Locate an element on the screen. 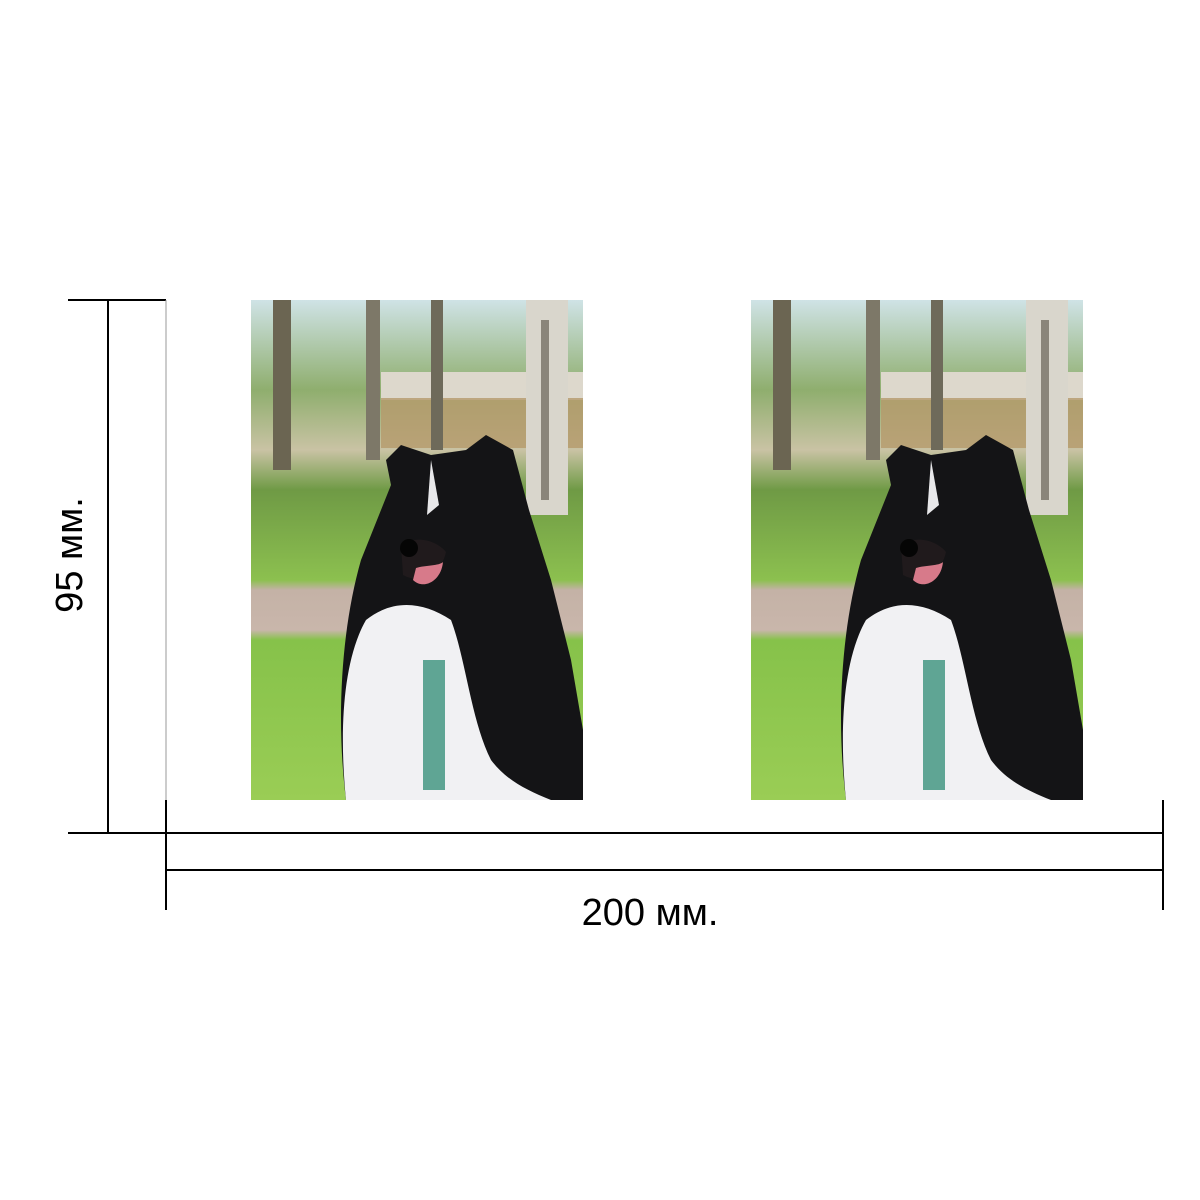 The image size is (1200, 1200). width-label: 200 мм. is located at coordinates (650, 913).